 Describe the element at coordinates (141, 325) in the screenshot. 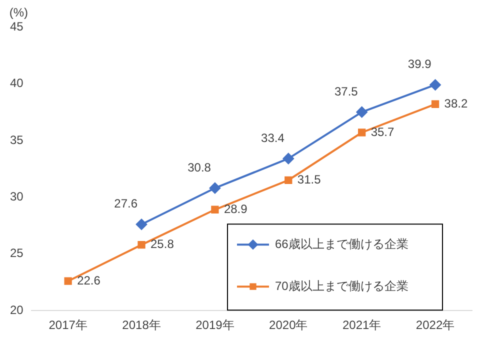

I see `x-tick-label: 2018年` at that location.